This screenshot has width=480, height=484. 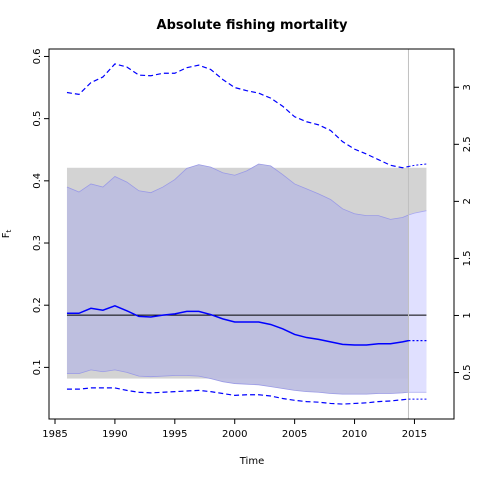 I want to click on y-tick-label: 0.5, so click(x=37, y=119).